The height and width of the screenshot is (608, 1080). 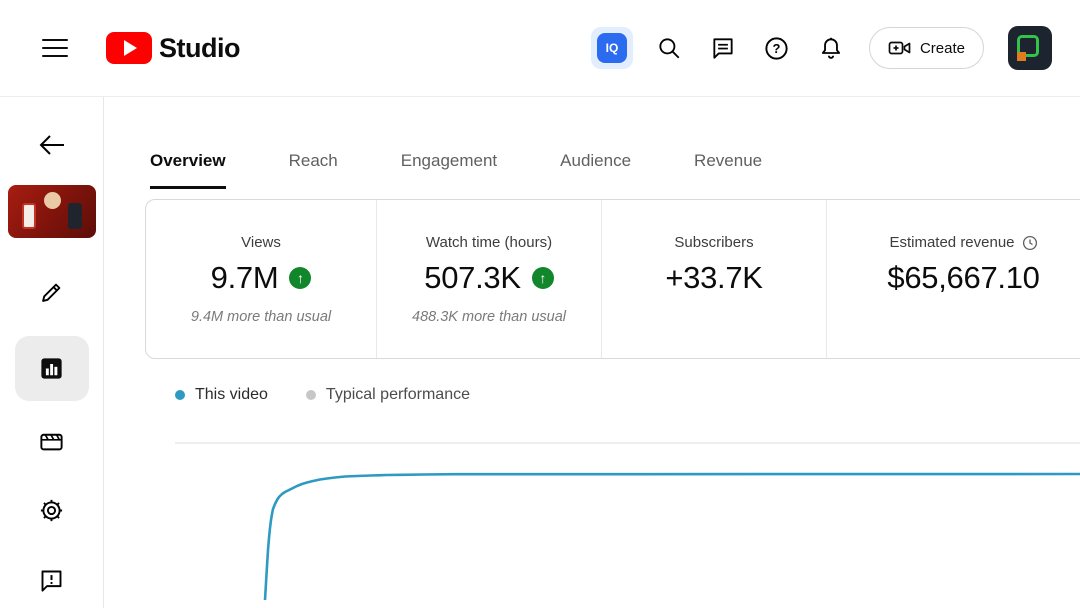 What do you see at coordinates (627, 395) in the screenshot?
I see `chart-legend: This video Typical performance` at bounding box center [627, 395].